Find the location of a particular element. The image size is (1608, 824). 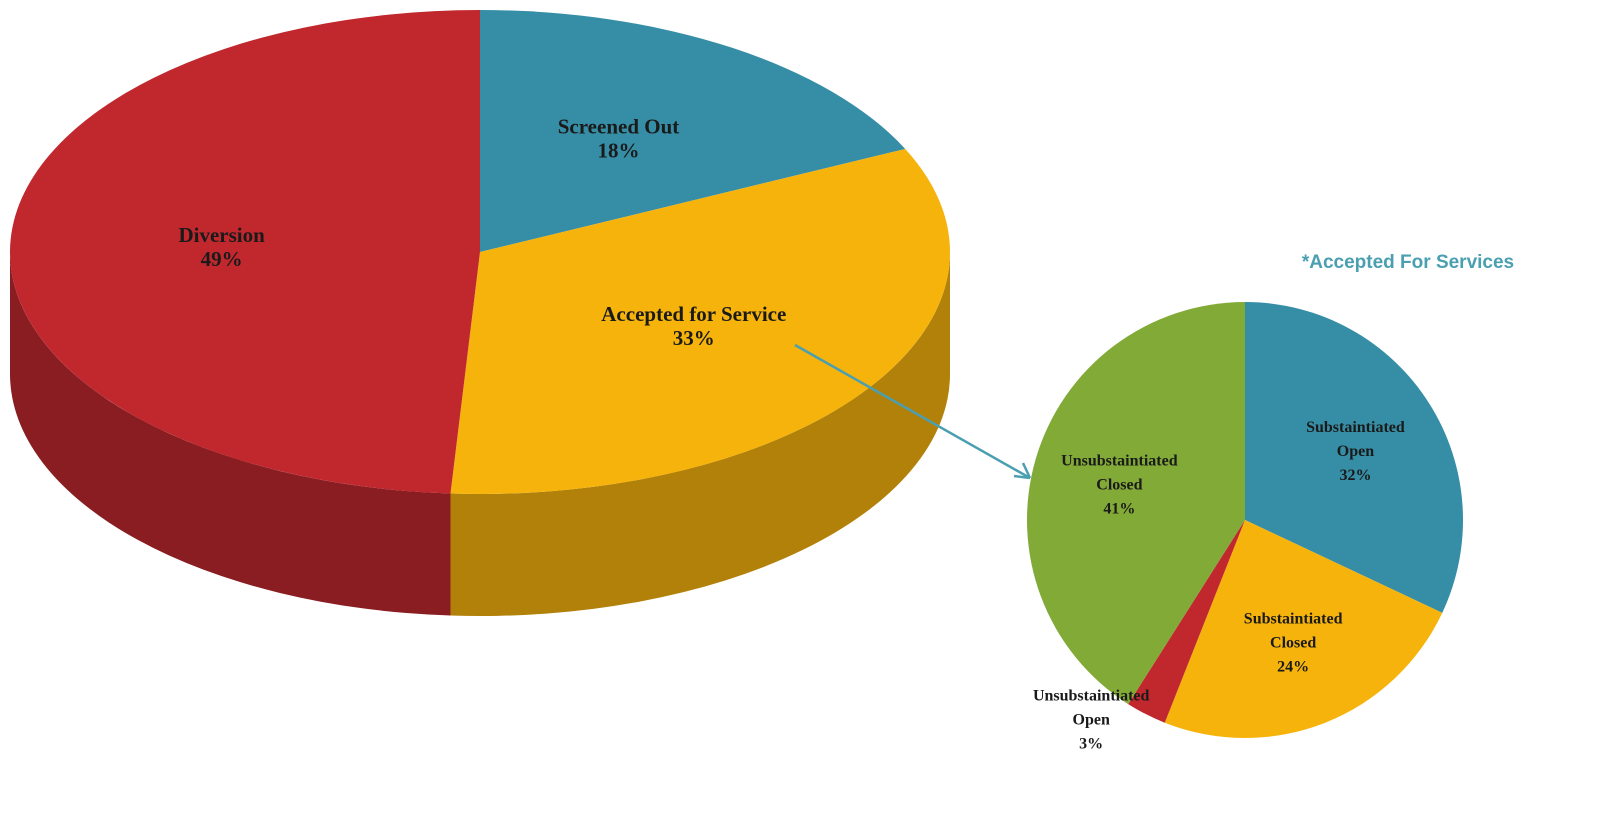

slice-value-label: 24% is located at coordinates (1293, 667).